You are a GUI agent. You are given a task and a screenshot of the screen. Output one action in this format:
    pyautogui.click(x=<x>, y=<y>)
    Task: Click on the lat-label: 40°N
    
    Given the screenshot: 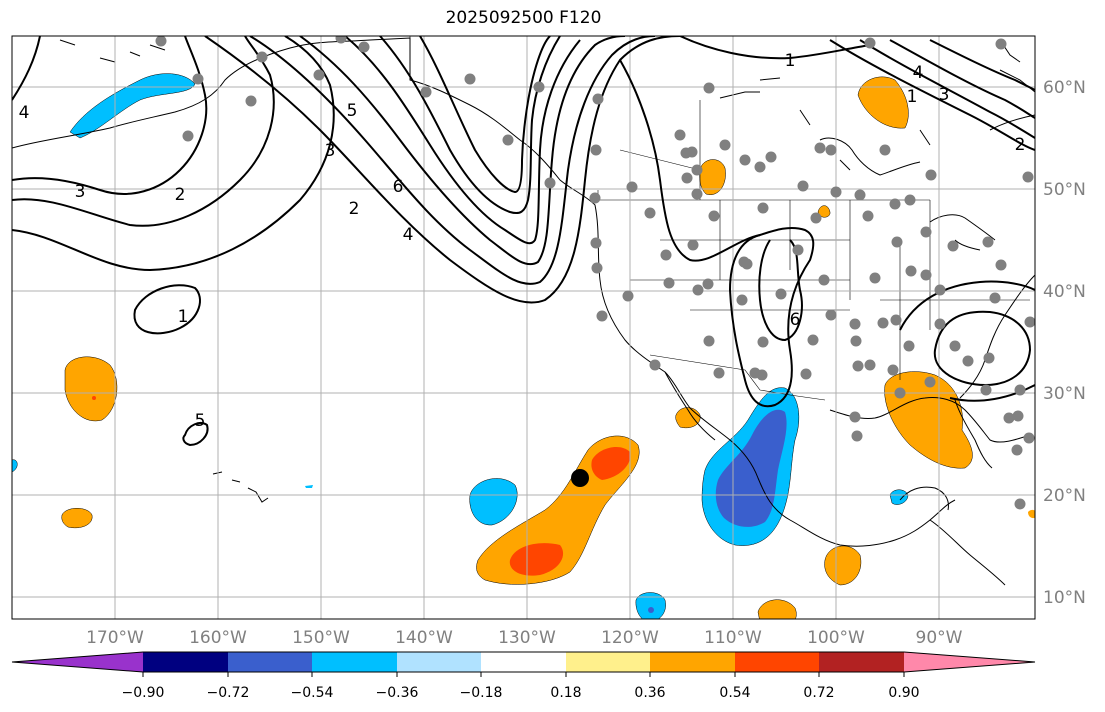 What is the action you would take?
    pyautogui.click(x=1064, y=292)
    